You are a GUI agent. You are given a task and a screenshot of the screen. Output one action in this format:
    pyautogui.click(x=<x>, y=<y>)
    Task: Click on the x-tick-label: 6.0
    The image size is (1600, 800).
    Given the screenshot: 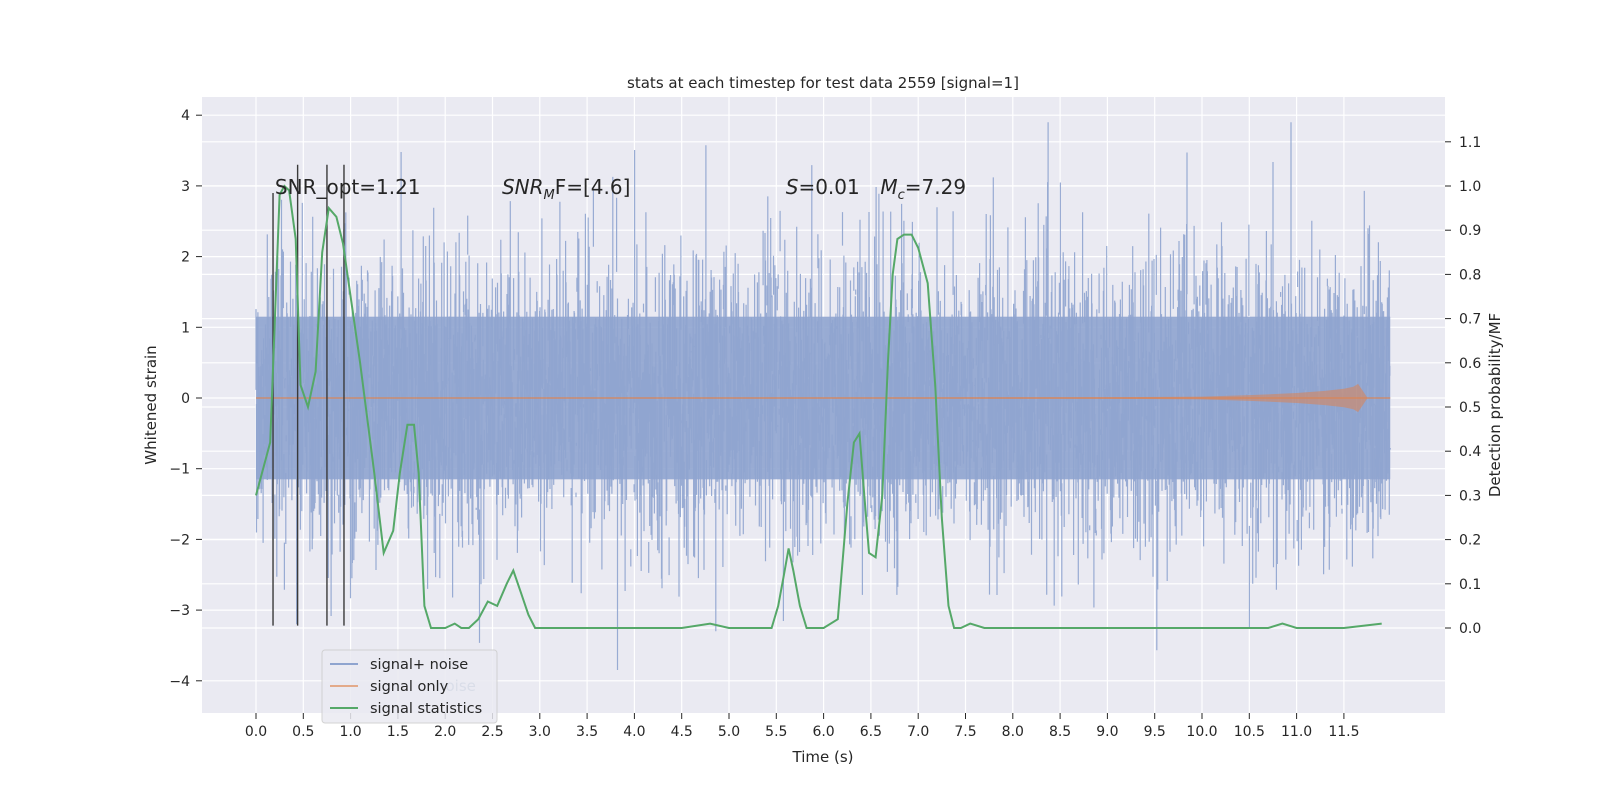 What is the action you would take?
    pyautogui.click(x=823, y=732)
    